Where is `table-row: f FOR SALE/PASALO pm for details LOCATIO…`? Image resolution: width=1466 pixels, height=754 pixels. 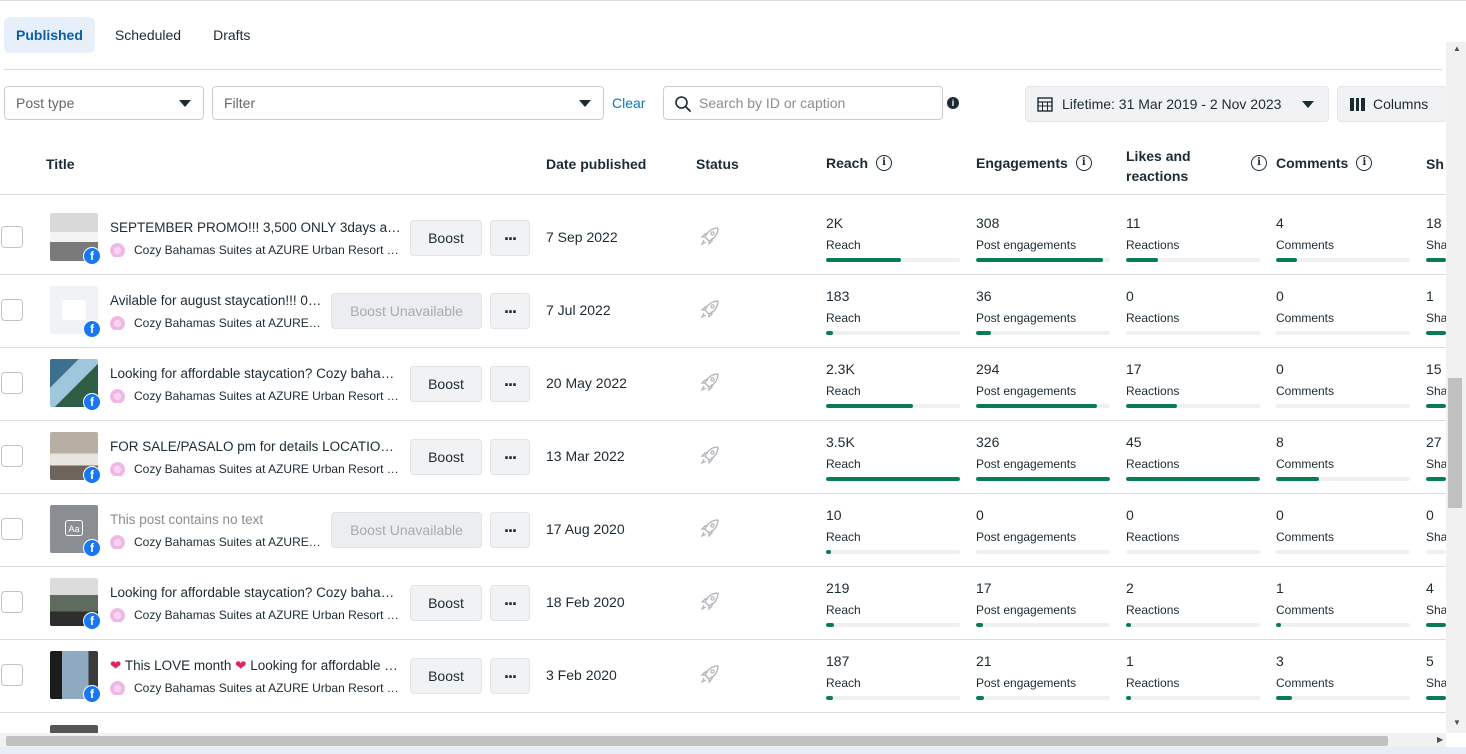 table-row: f FOR SALE/PASALO pm for details LOCATIO… is located at coordinates (723, 457).